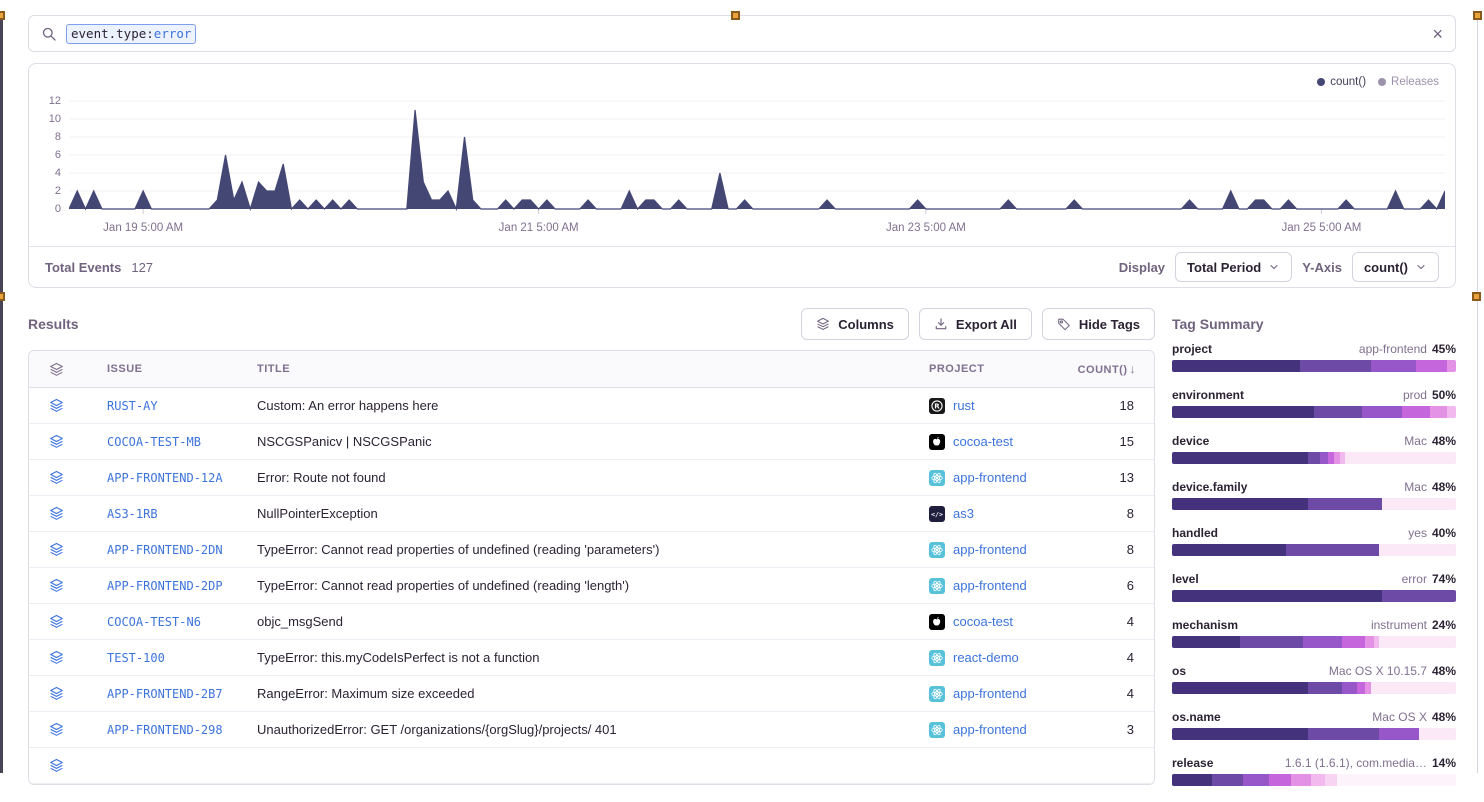 This screenshot has height=802, width=1484. Describe the element at coordinates (1191, 441) in the screenshot. I see `tag-name: device` at that location.